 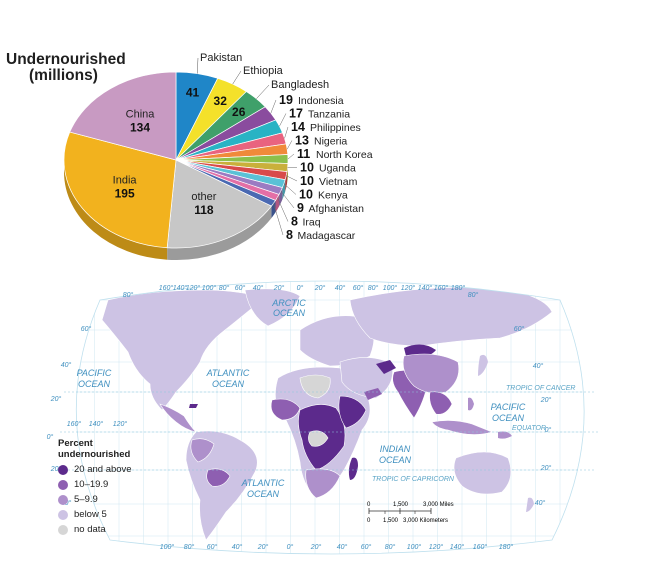 What do you see at coordinates (140, 128) in the screenshot?
I see `pie-value-china: 134` at bounding box center [140, 128].